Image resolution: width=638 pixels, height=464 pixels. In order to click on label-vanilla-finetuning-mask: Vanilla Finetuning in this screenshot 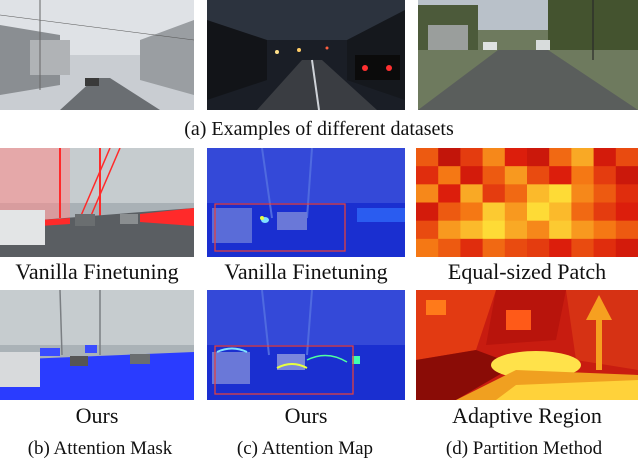, I will do `click(97, 271)`.